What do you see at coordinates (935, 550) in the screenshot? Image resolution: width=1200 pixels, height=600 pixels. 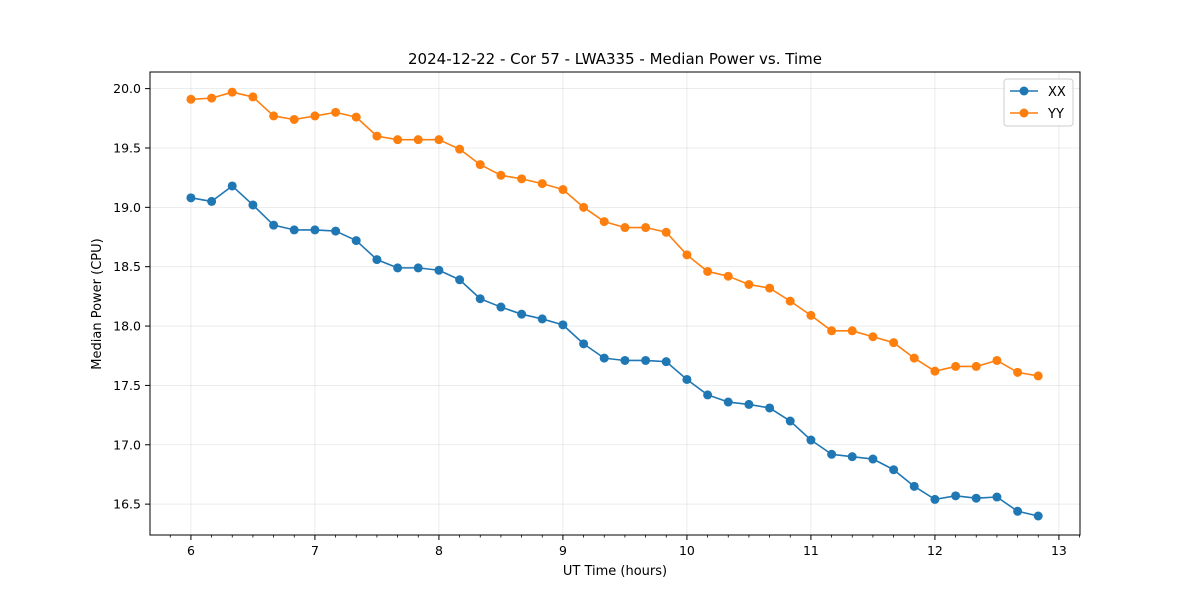 I see `x-tick-label: 12` at bounding box center [935, 550].